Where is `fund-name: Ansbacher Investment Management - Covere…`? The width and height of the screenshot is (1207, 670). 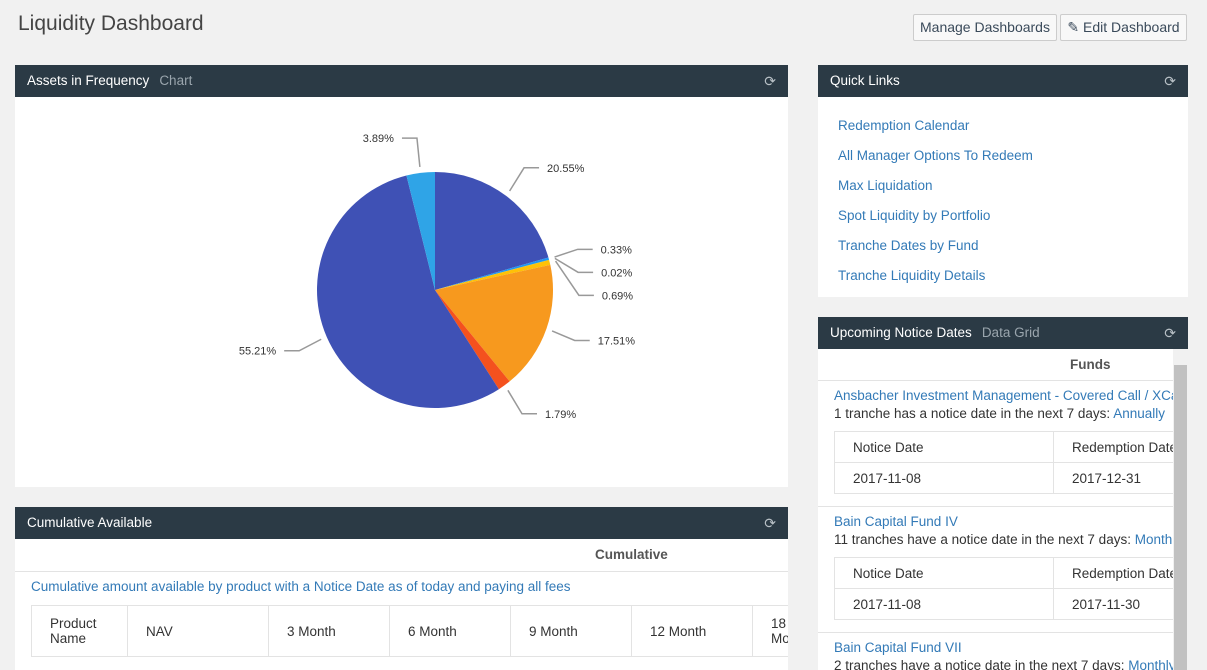
fund-name: Ansbacher Investment Management - Covere… is located at coordinates (995, 392).